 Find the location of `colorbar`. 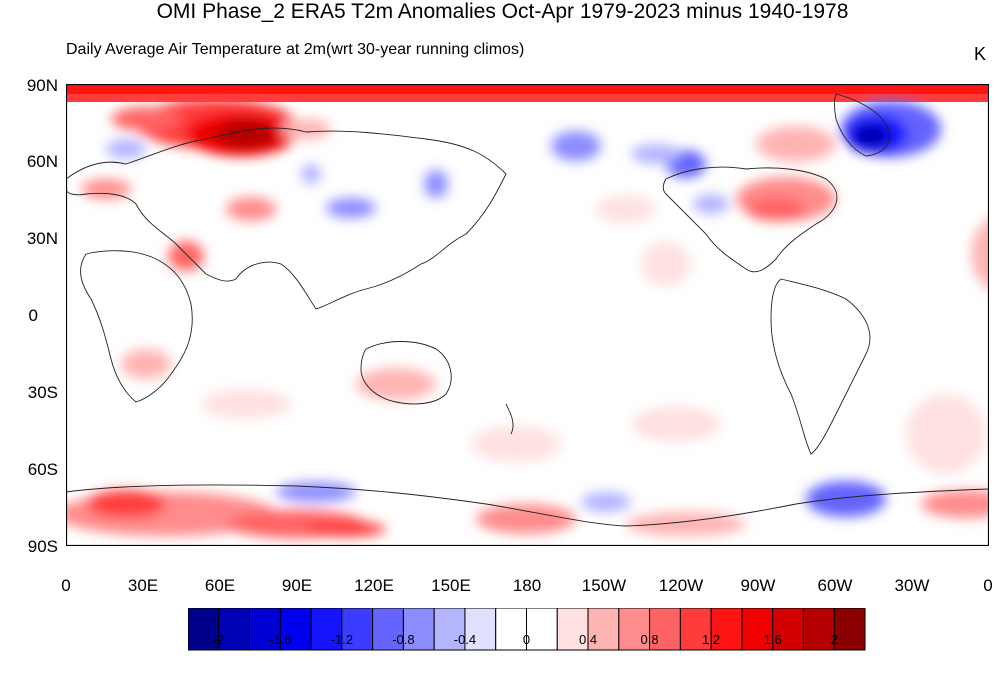

colorbar is located at coordinates (527, 629).